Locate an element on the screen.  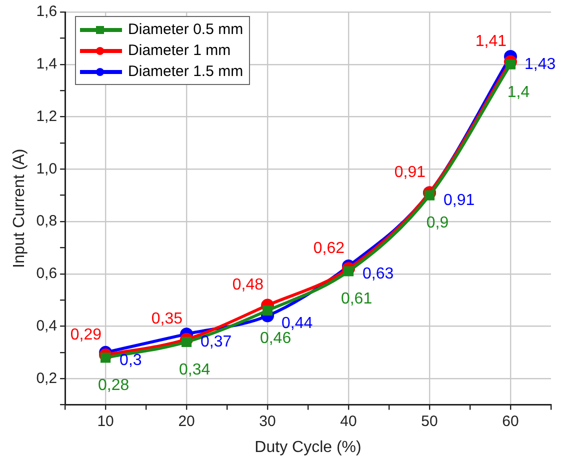
y-tick-label: 1,0 is located at coordinates (47, 169).